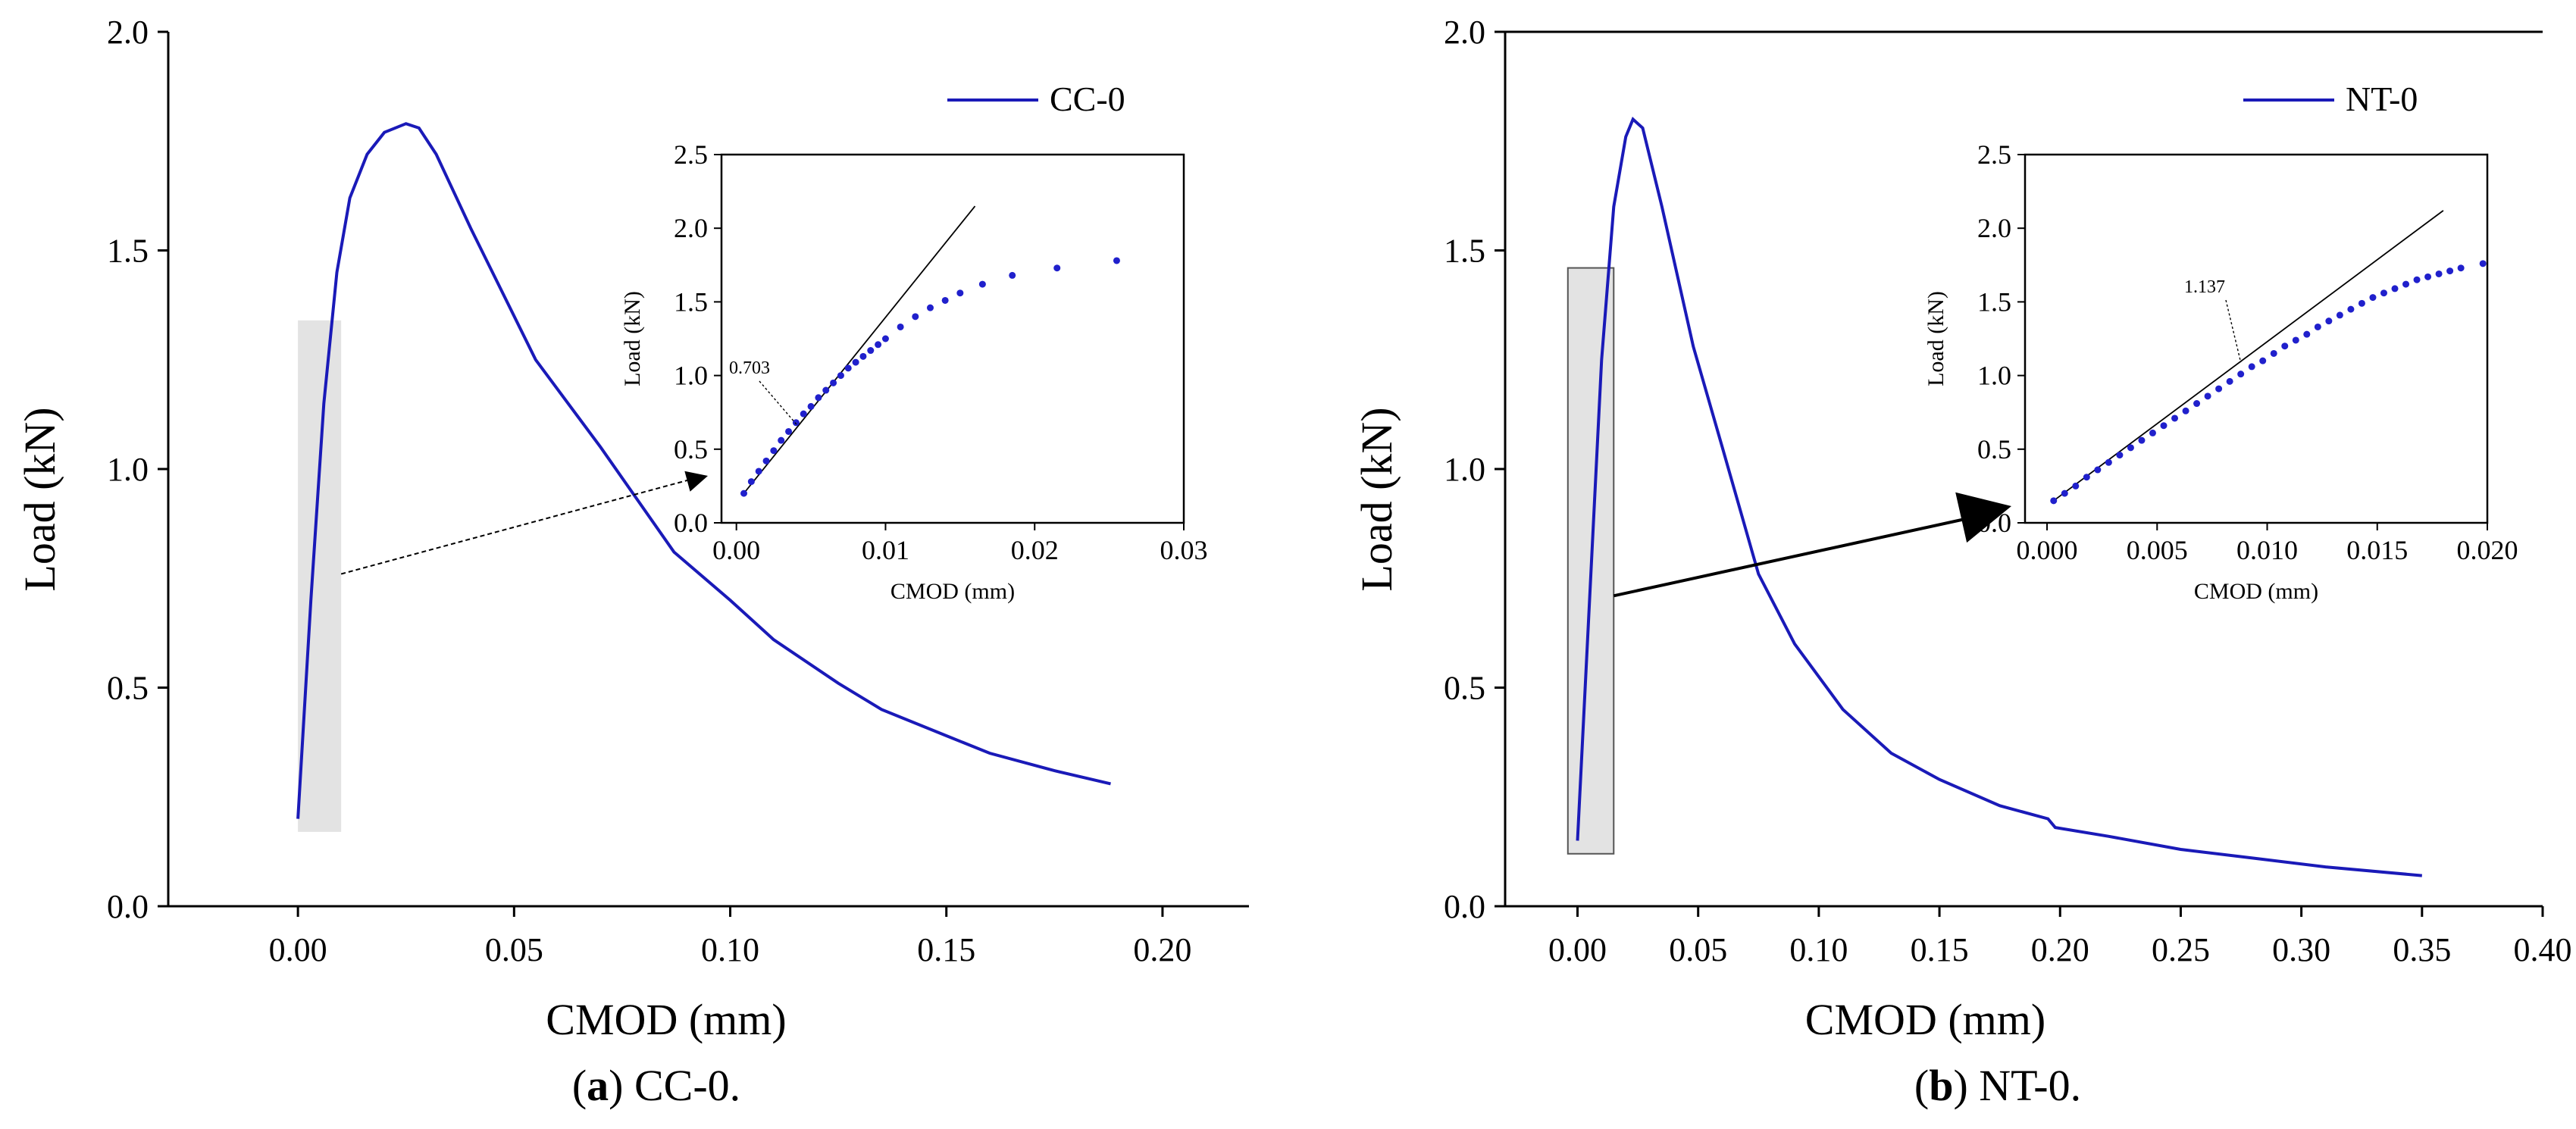 The height and width of the screenshot is (1129, 2576). Describe the element at coordinates (885, 550) in the screenshot. I see `inset-x-tick-label: 0.01` at that location.